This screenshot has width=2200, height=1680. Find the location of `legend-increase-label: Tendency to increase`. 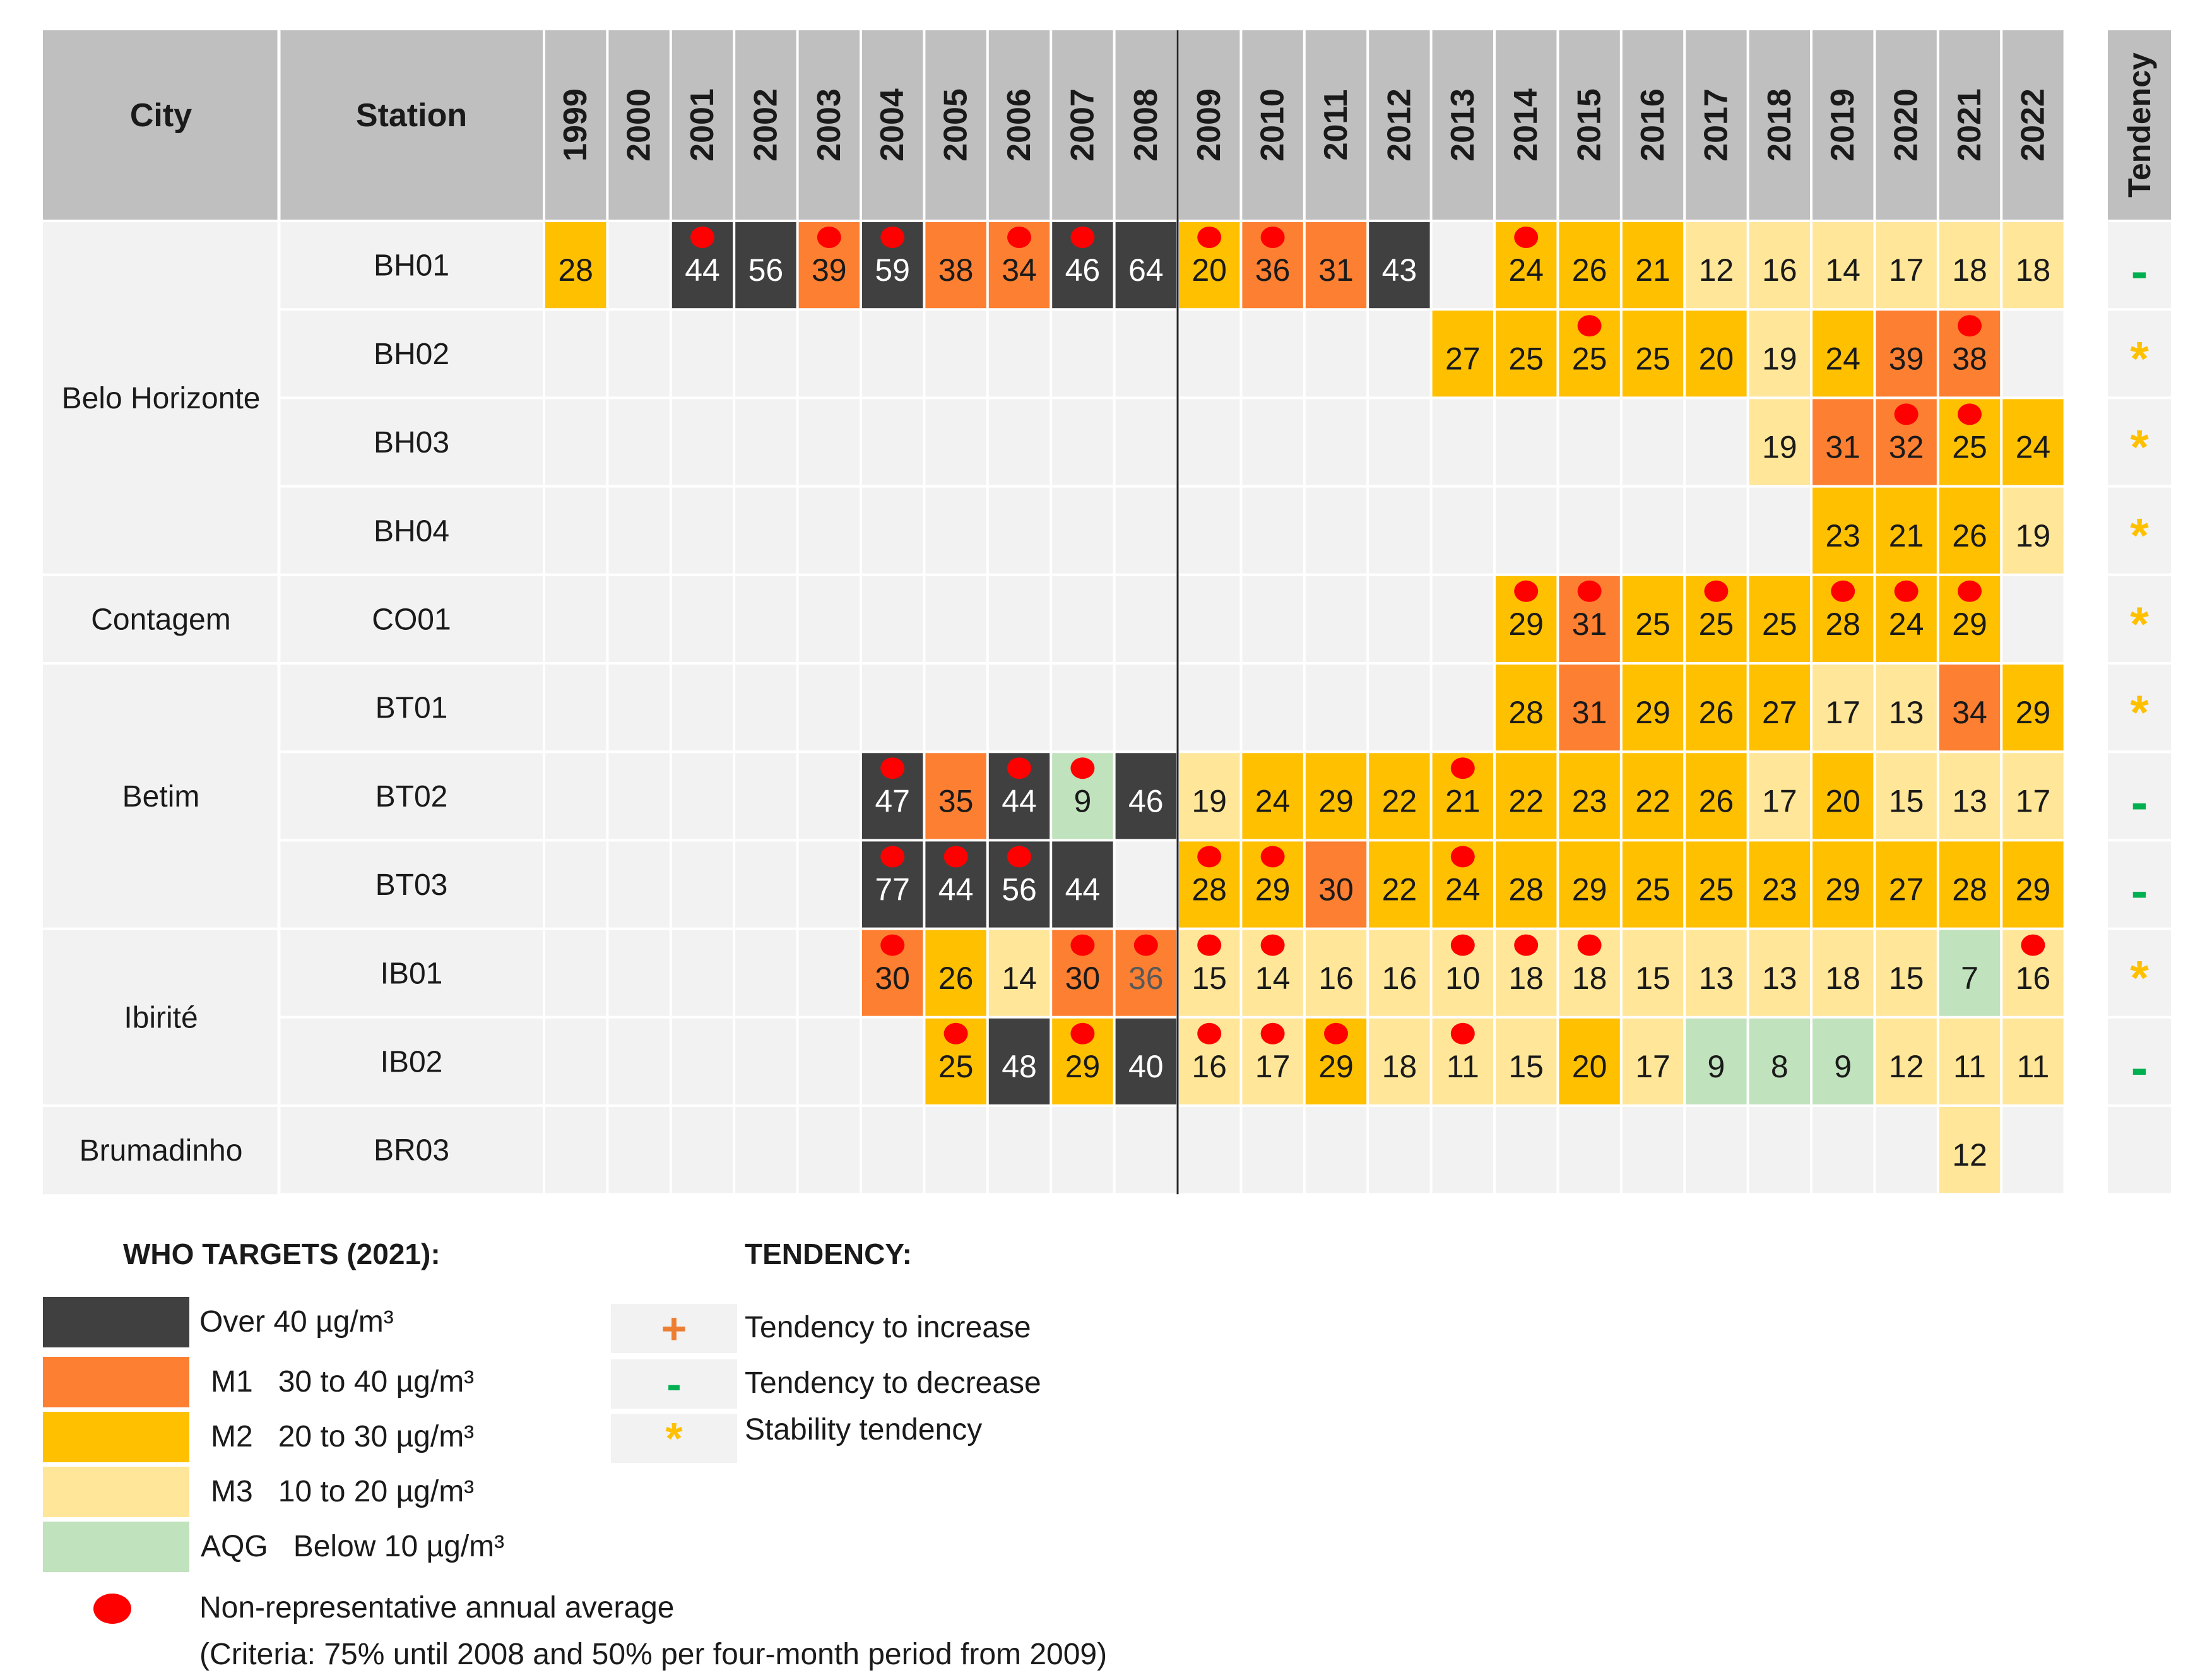

legend-increase-label: Tendency to increase is located at coordinates (888, 1327).